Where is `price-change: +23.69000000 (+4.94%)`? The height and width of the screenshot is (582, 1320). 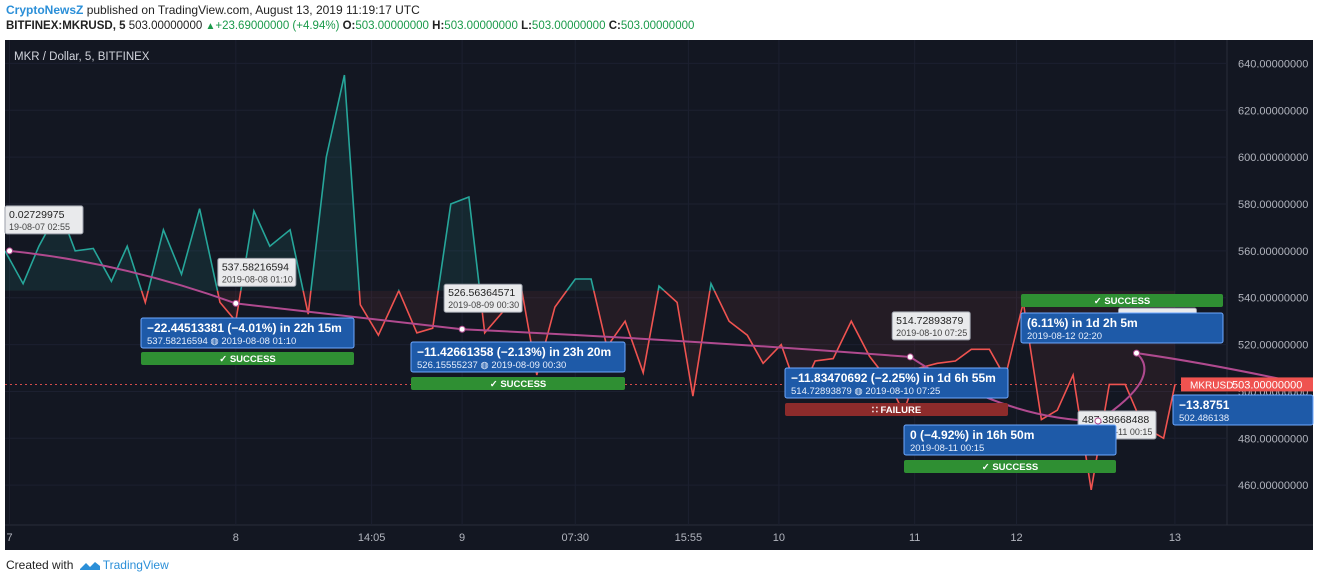 price-change: +23.69000000 (+4.94%) is located at coordinates (277, 26).